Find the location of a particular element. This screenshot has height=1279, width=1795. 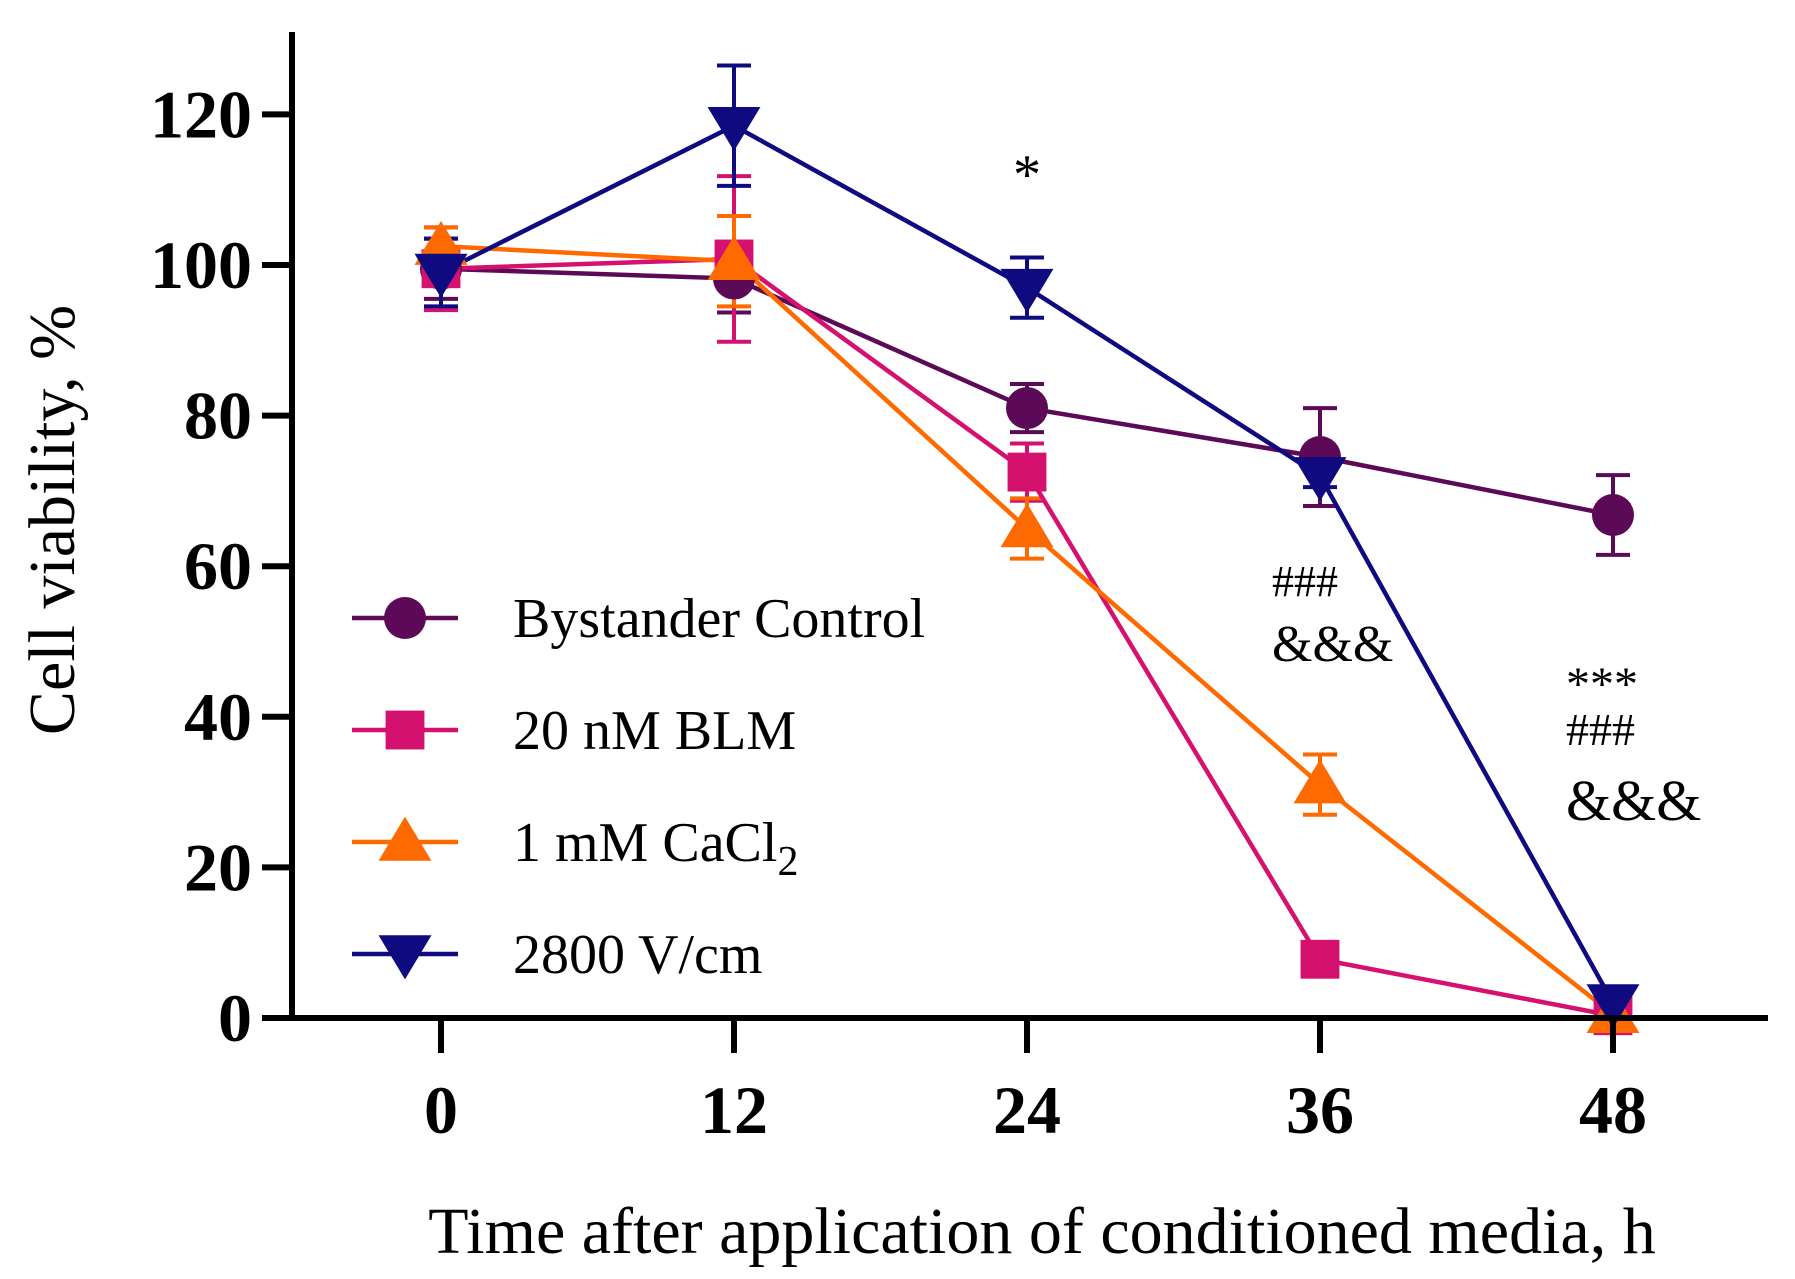

y-tick-label: 20 is located at coordinates (218, 867).